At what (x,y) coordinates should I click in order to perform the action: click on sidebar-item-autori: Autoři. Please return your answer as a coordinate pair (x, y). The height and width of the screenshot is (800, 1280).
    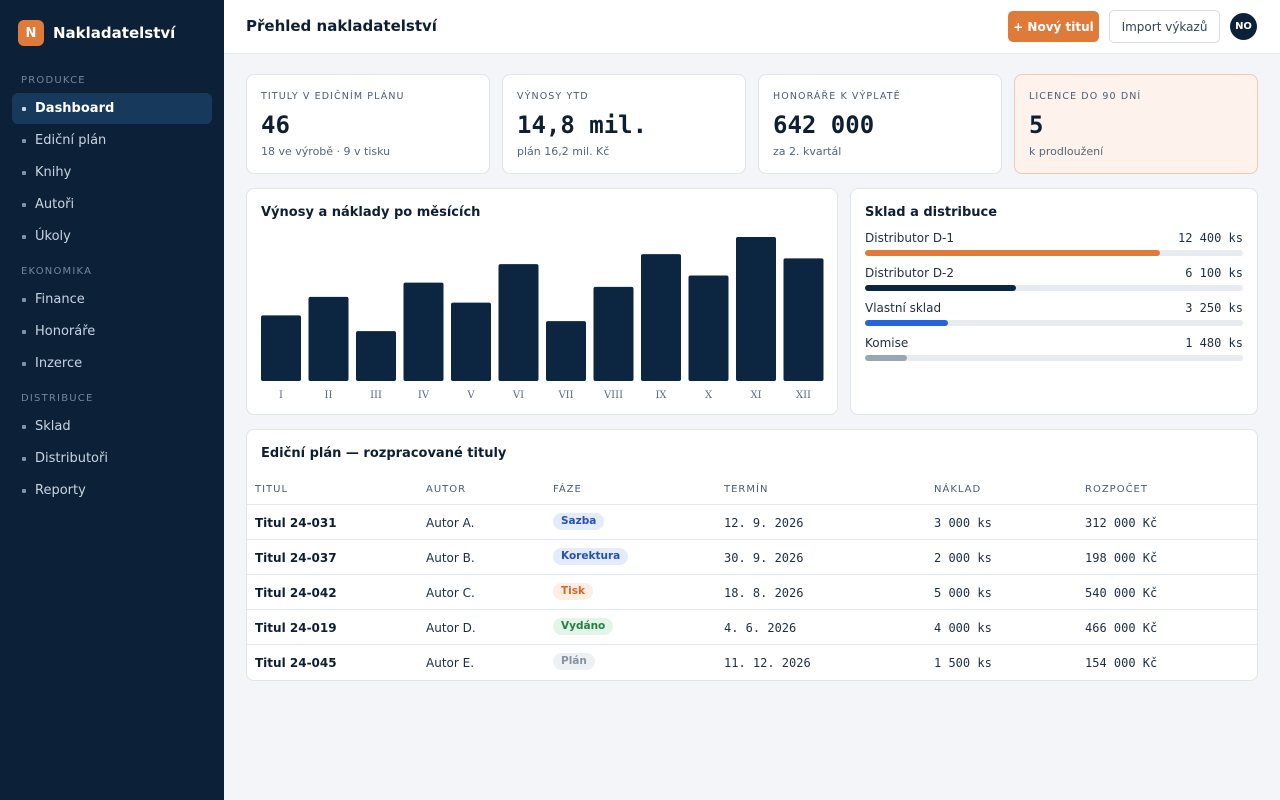
    Looking at the image, I should click on (112, 204).